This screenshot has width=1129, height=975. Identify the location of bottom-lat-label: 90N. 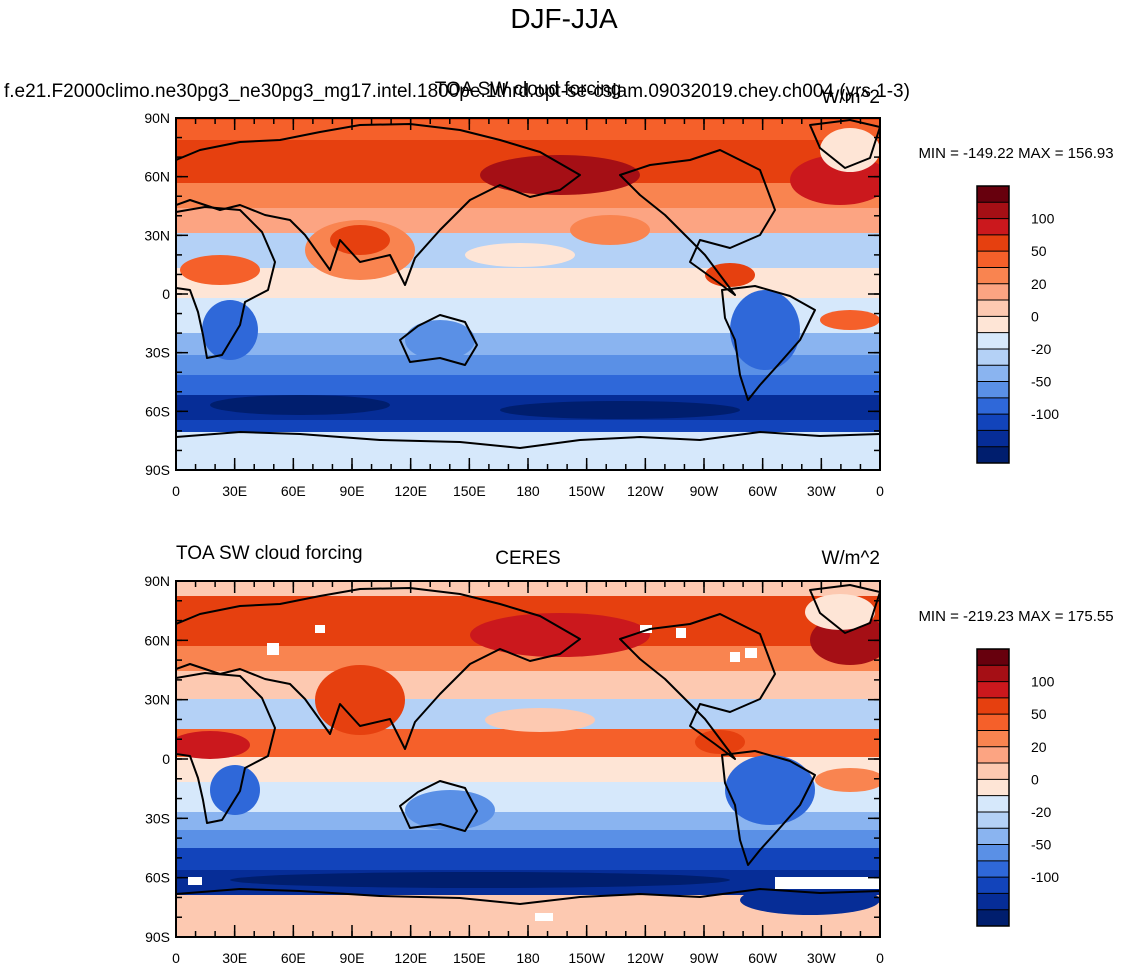
(157, 581).